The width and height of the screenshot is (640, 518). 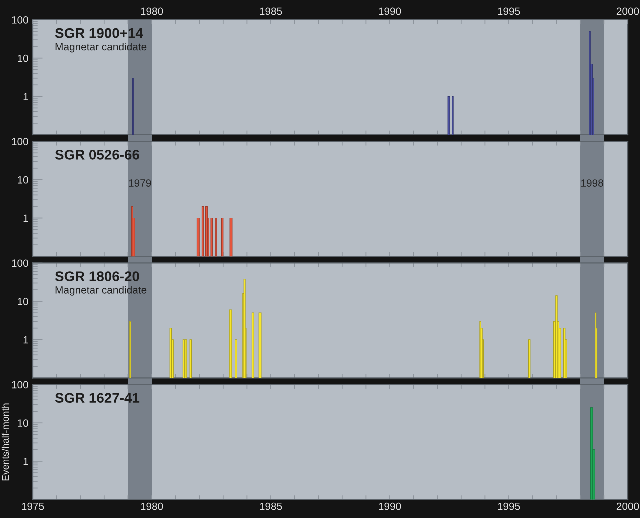 What do you see at coordinates (390, 506) in the screenshot?
I see `x-tick-label: 1990` at bounding box center [390, 506].